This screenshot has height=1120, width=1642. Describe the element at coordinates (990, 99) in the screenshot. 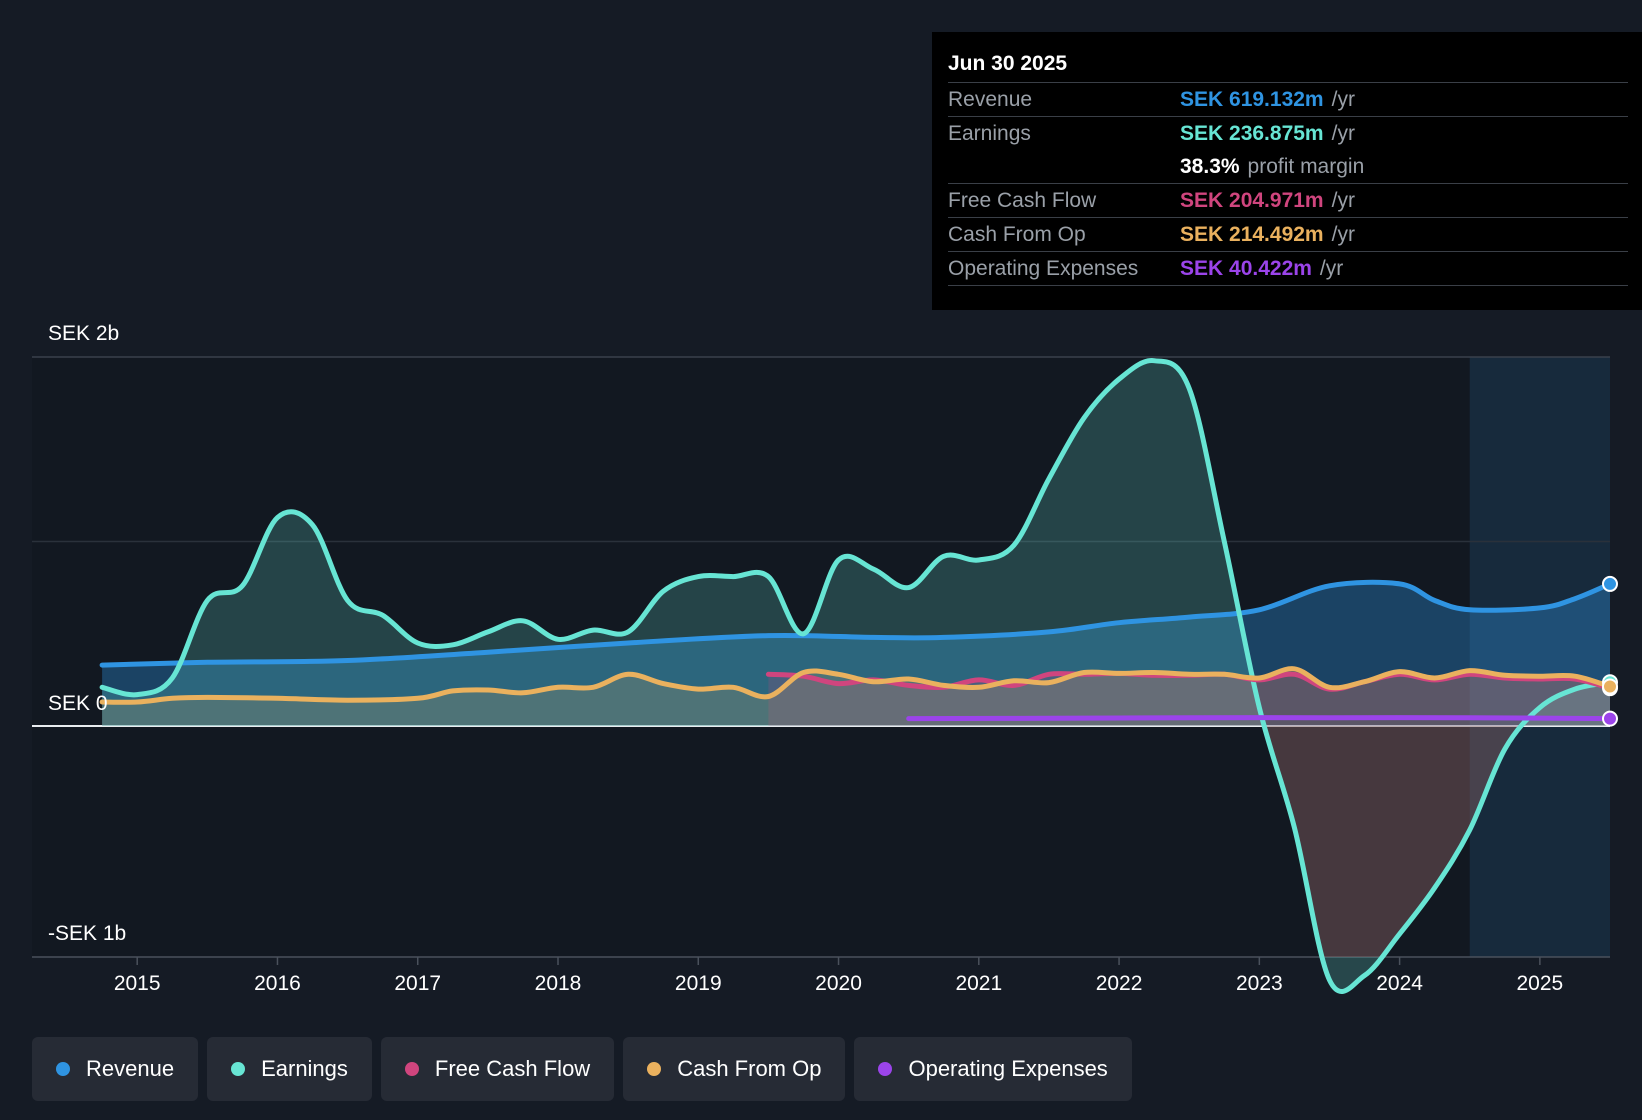

I see `tooltip-label: Revenue` at that location.